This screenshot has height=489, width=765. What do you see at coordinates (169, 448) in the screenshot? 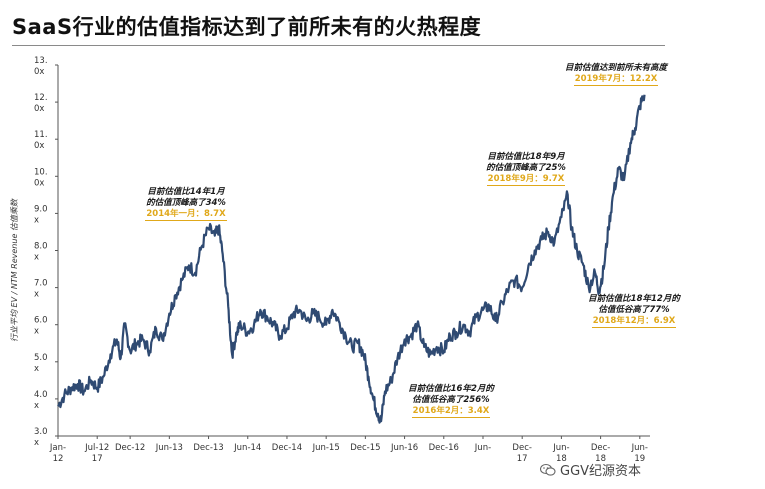
I see `x-tick-label: Jun-13` at bounding box center [169, 448].